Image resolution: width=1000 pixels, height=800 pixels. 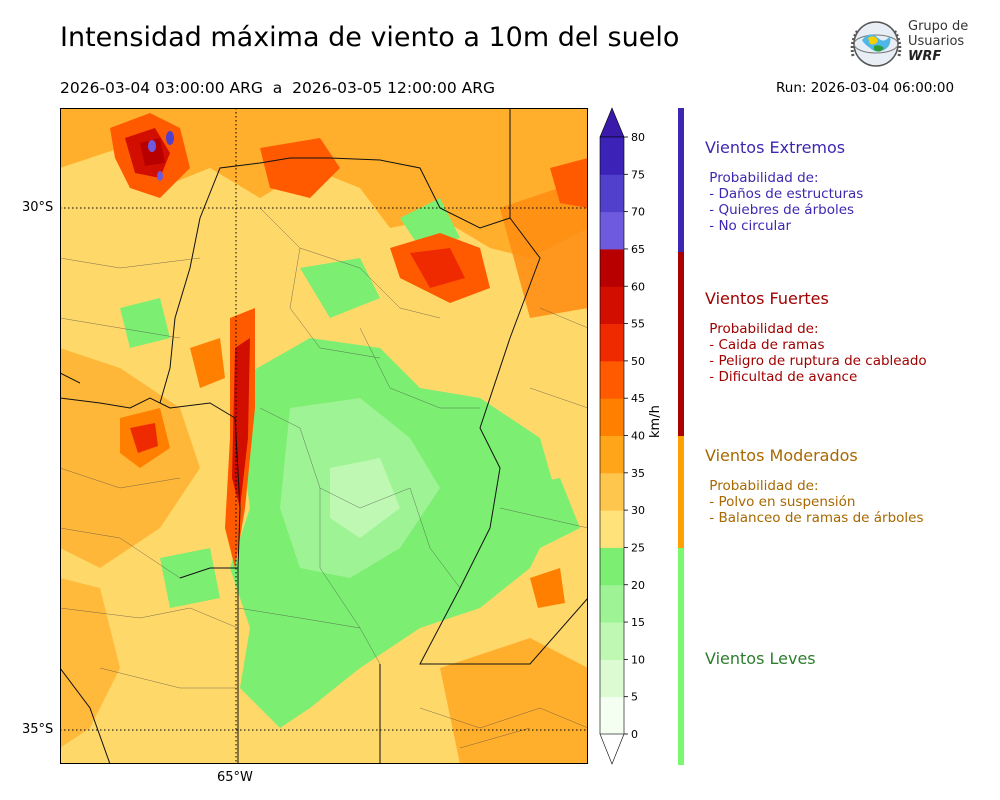 I want to click on legend-line: - Polvo en suspensión, so click(x=780, y=502).